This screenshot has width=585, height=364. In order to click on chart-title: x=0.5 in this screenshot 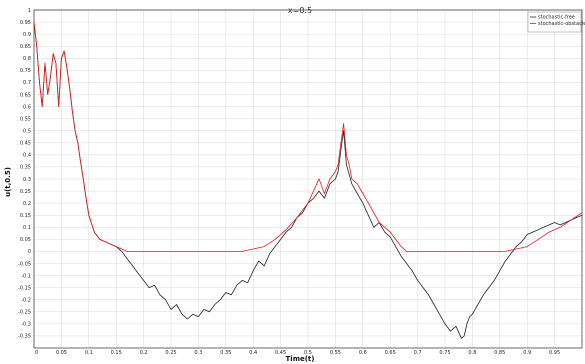, I will do `click(300, 10)`.